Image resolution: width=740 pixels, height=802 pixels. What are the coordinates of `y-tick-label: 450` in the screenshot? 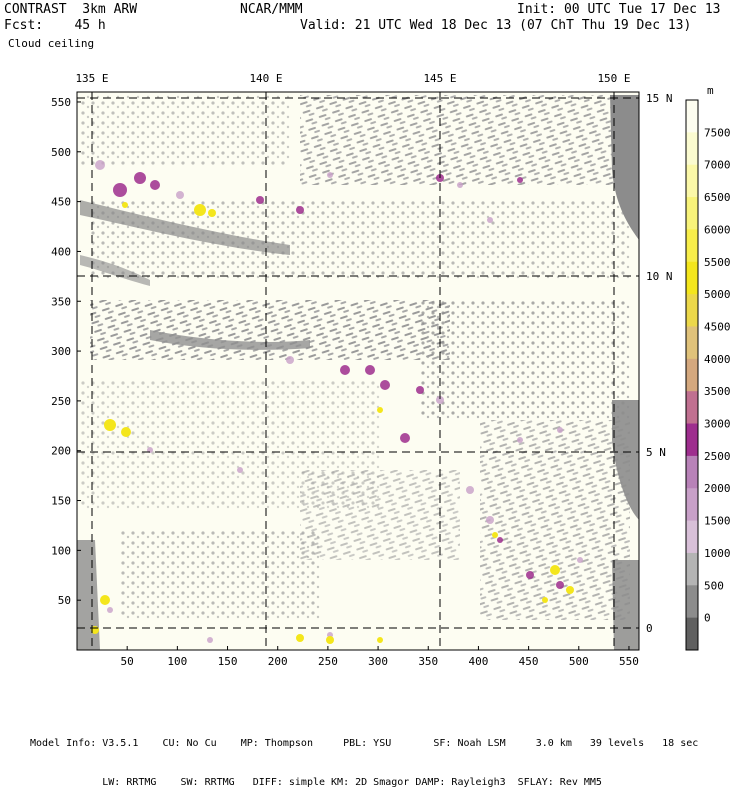 It's located at (61, 202).